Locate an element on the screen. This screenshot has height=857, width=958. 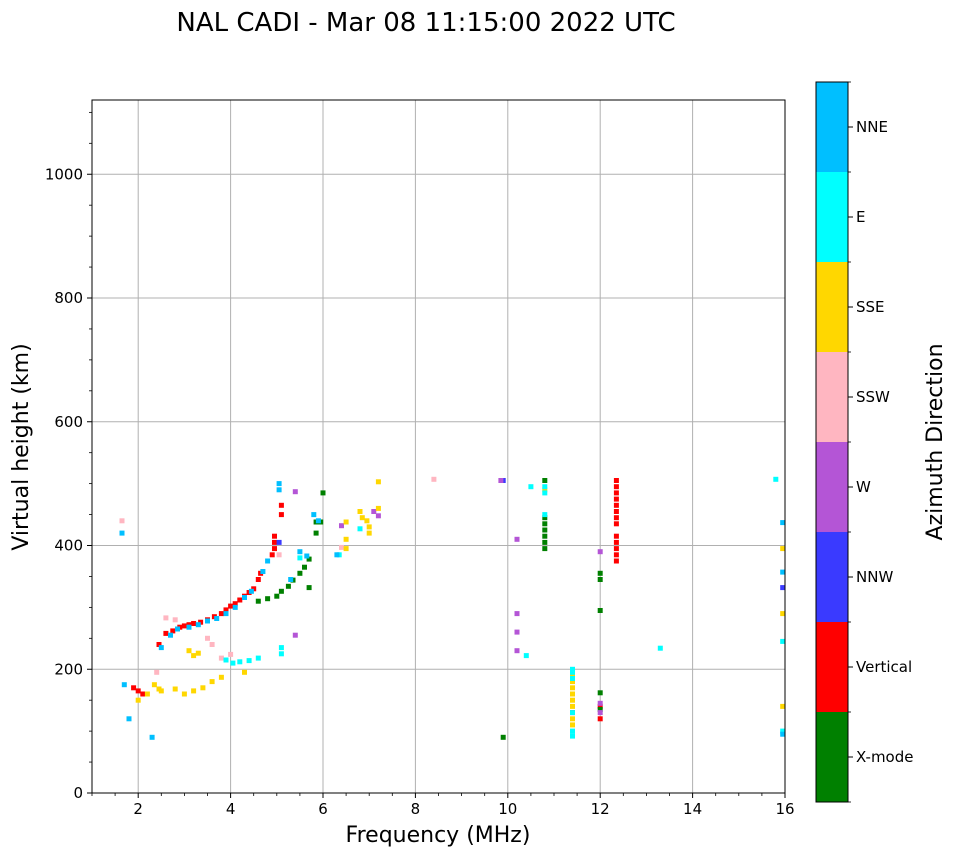
colorbar-label-e: E is located at coordinates (860, 217).